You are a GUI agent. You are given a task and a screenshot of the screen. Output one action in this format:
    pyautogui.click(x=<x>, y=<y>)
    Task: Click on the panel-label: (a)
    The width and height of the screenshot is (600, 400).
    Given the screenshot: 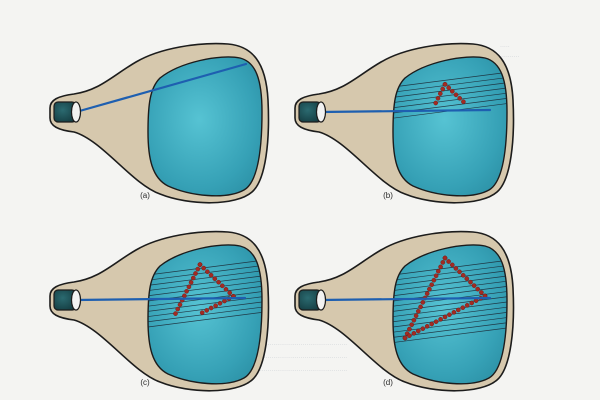 What is the action you would take?
    pyautogui.click(x=145, y=195)
    